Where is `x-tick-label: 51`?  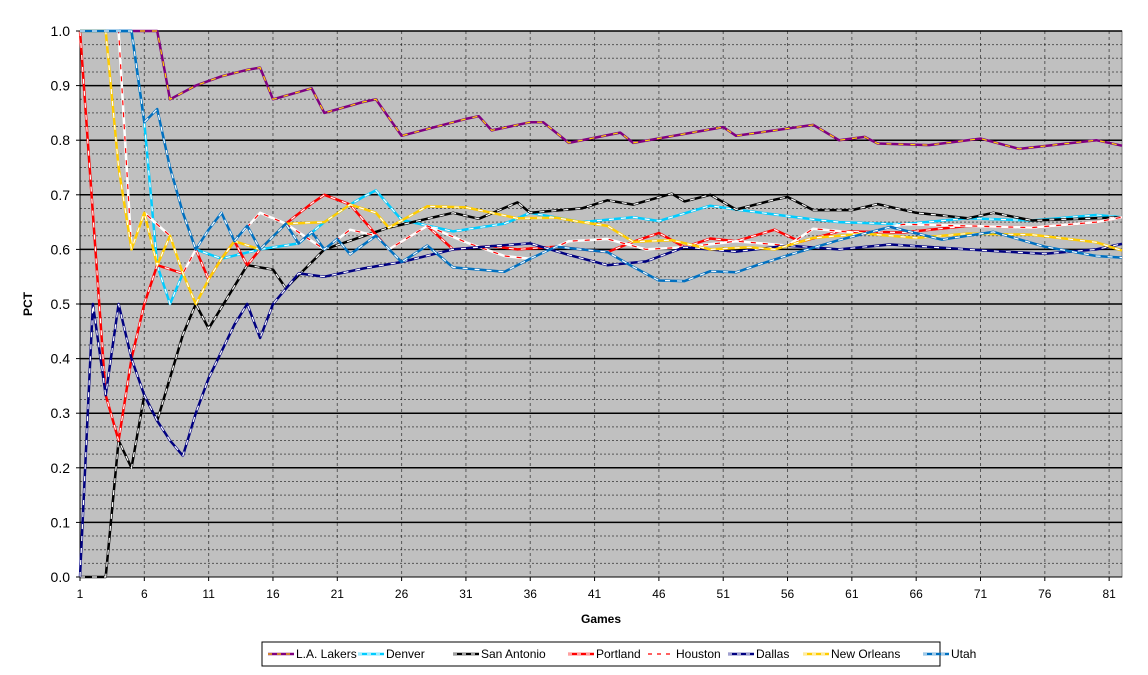
x-tick-label: 51 is located at coordinates (724, 594).